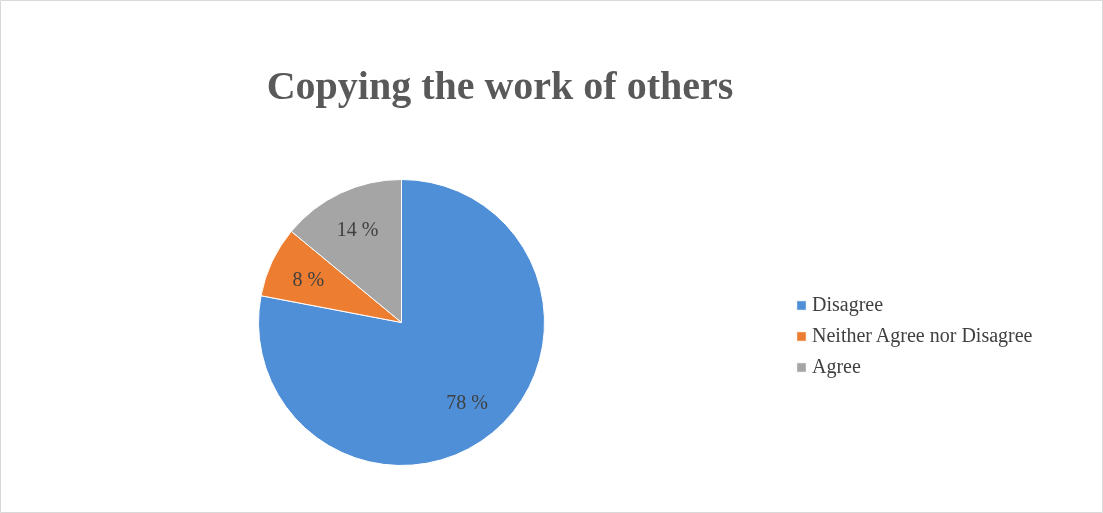  Describe the element at coordinates (467, 401) in the screenshot. I see `data-label: 78 %` at that location.